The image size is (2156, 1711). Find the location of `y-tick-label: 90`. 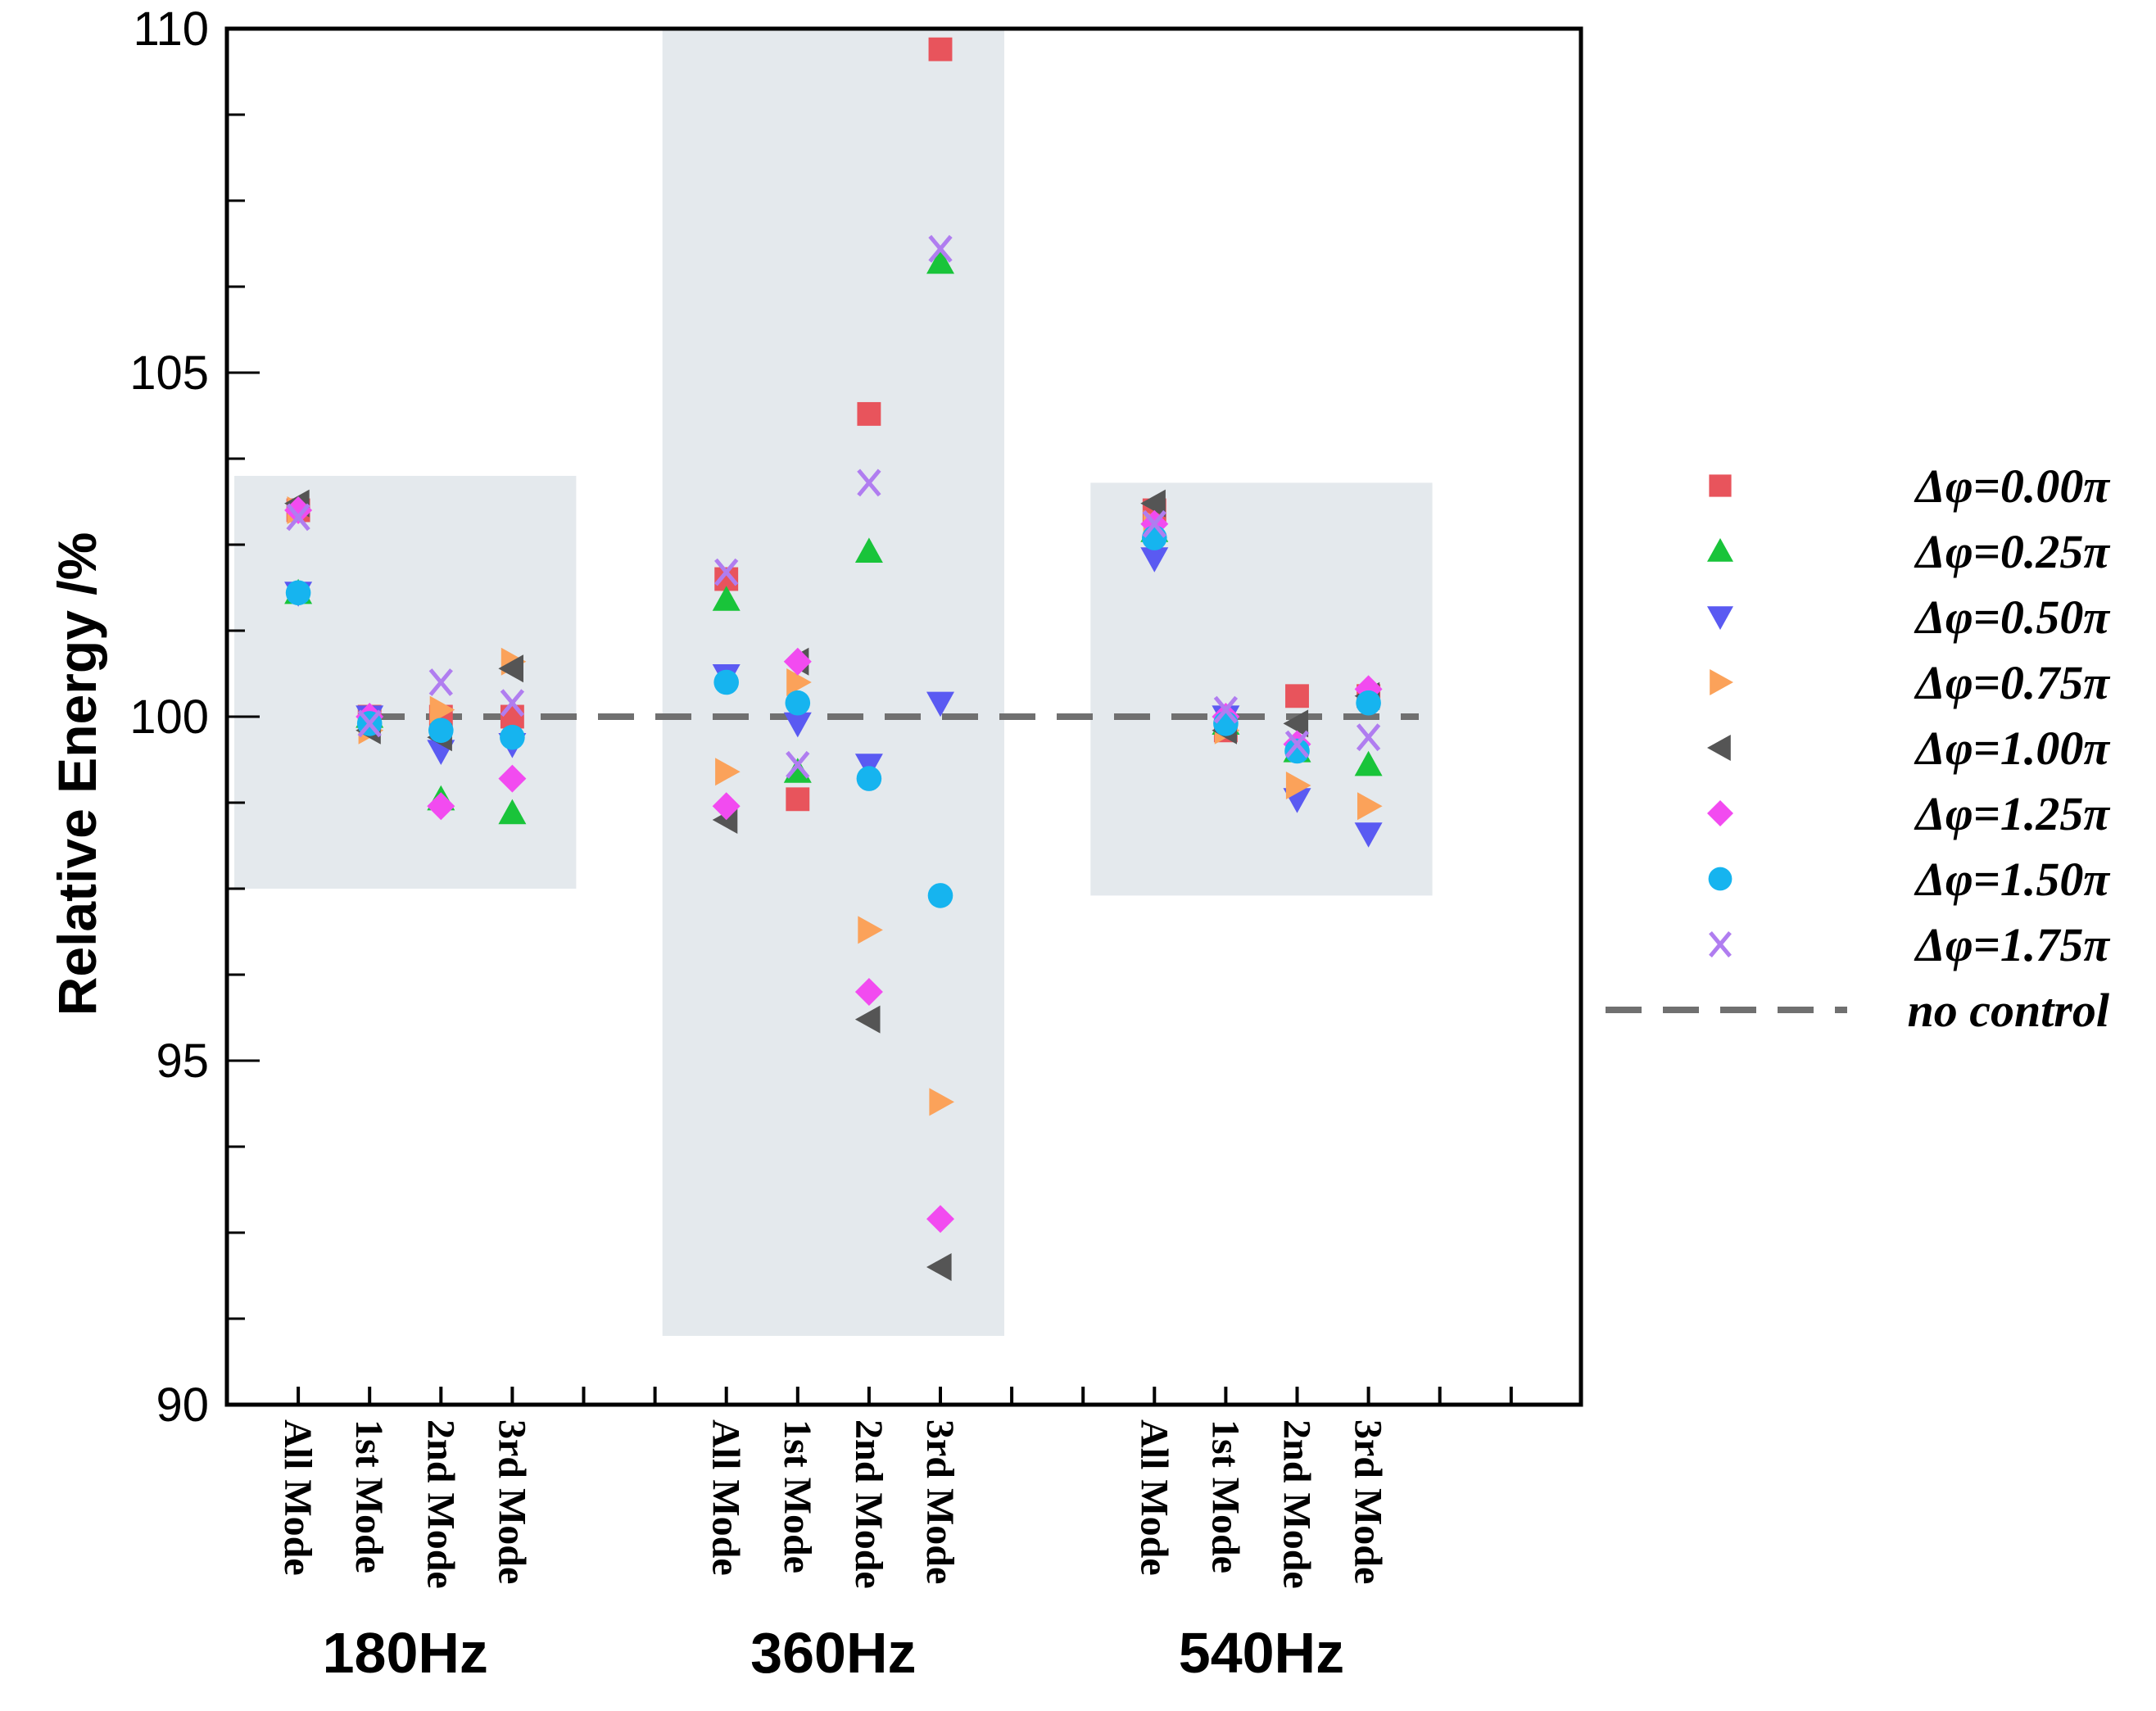

y-tick-label: 90 is located at coordinates (182, 1405).